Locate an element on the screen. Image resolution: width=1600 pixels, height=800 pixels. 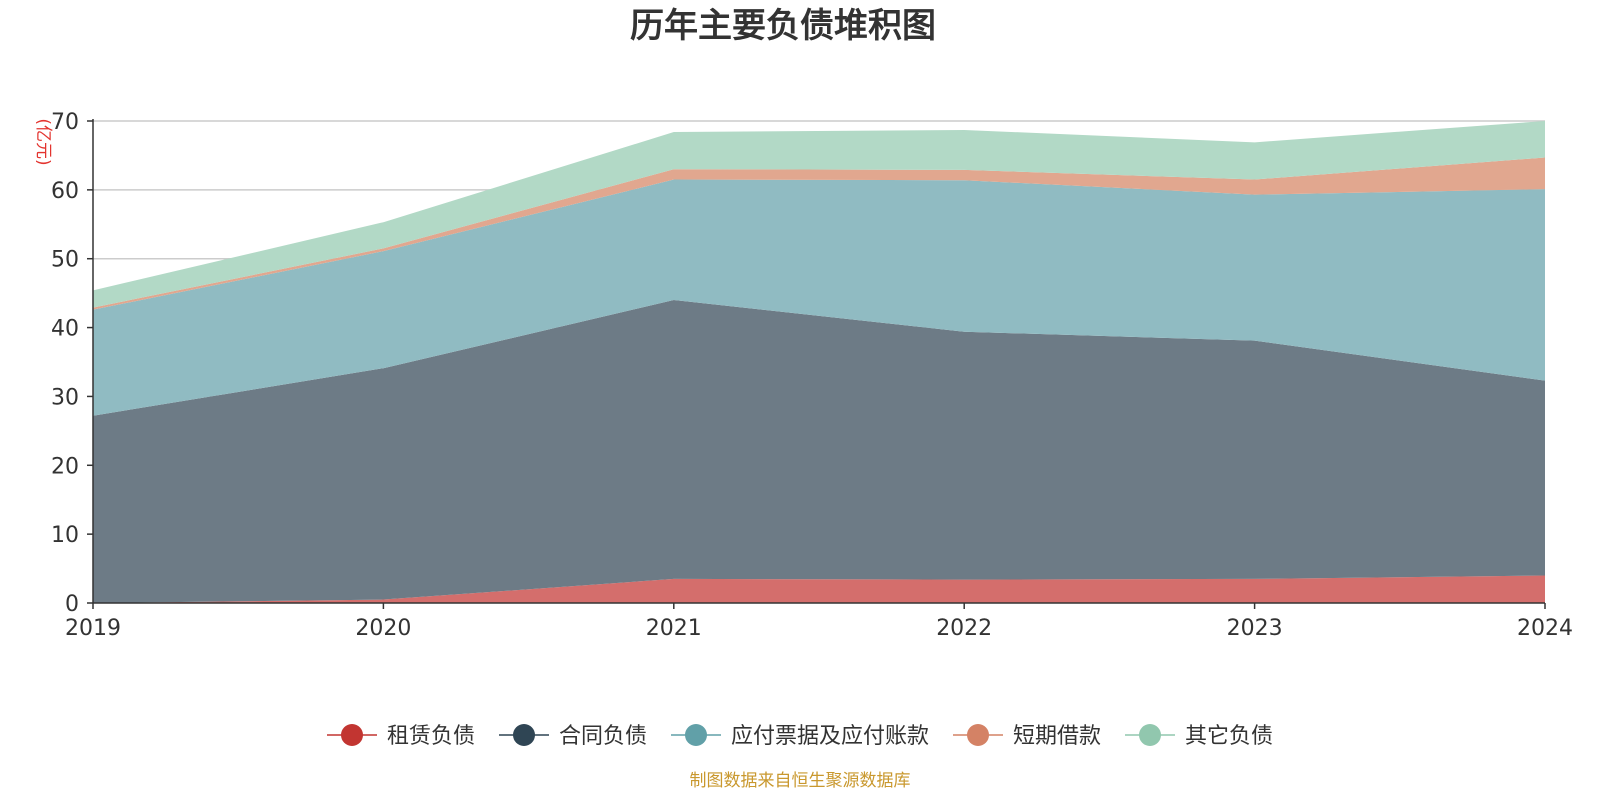
x-tick-label-2019: 2019 is located at coordinates (93, 628).